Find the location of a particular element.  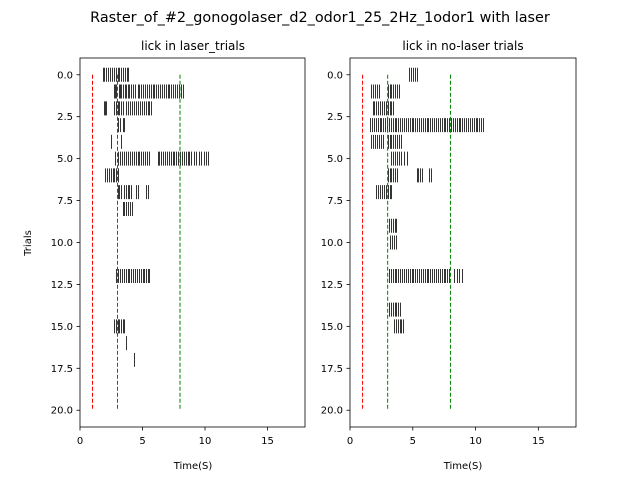

y-axis-label: Trials is located at coordinates (28, 243).